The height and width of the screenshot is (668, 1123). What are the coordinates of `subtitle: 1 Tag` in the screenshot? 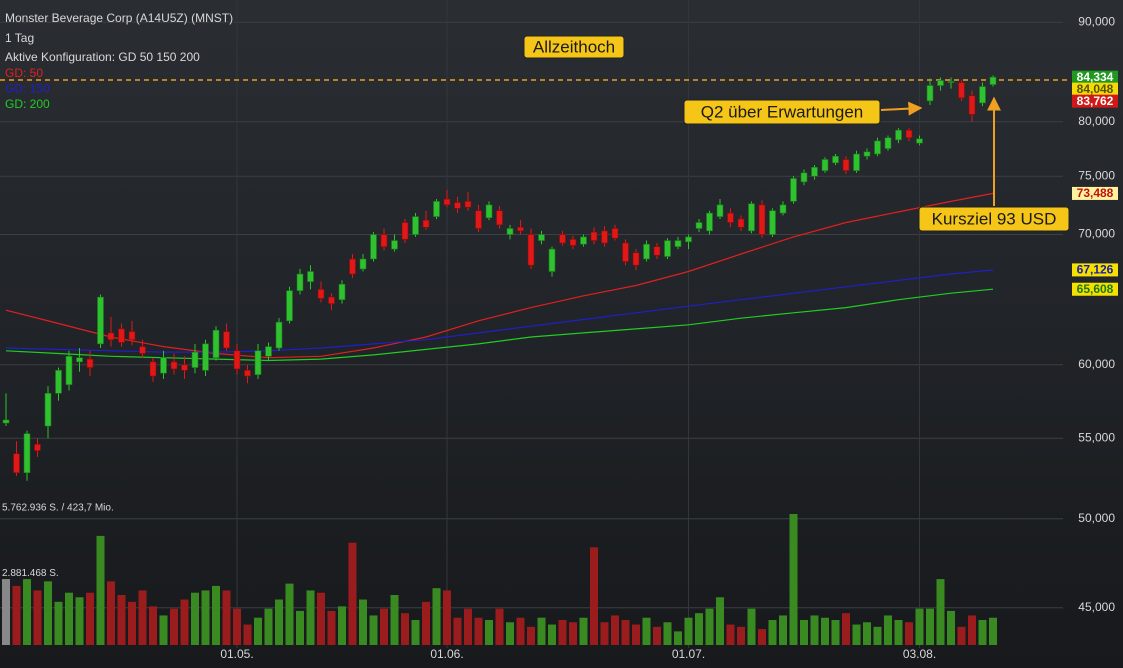 It's located at (19, 38).